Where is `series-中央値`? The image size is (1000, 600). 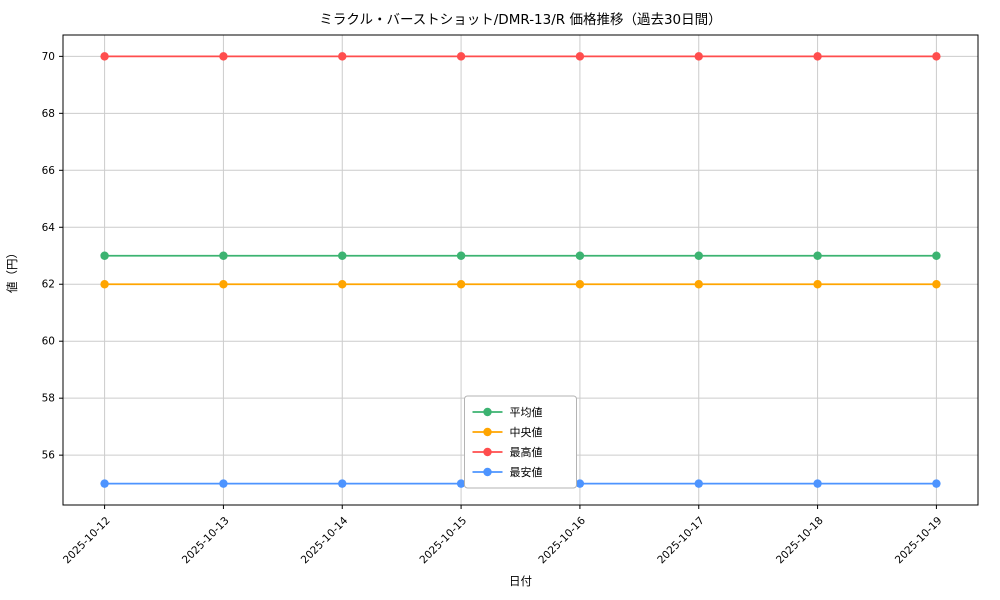
series-中央値 is located at coordinates (520, 284).